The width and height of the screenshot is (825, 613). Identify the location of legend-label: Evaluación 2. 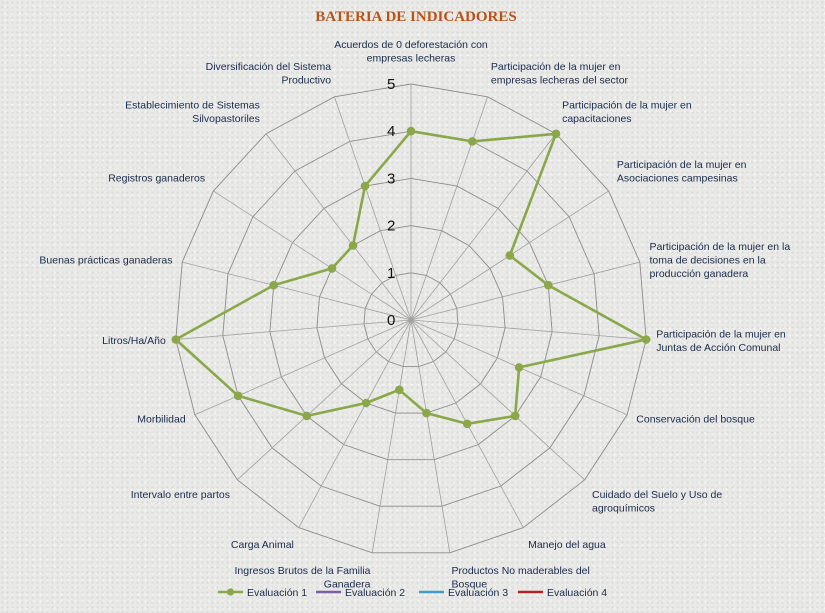
(375, 593).